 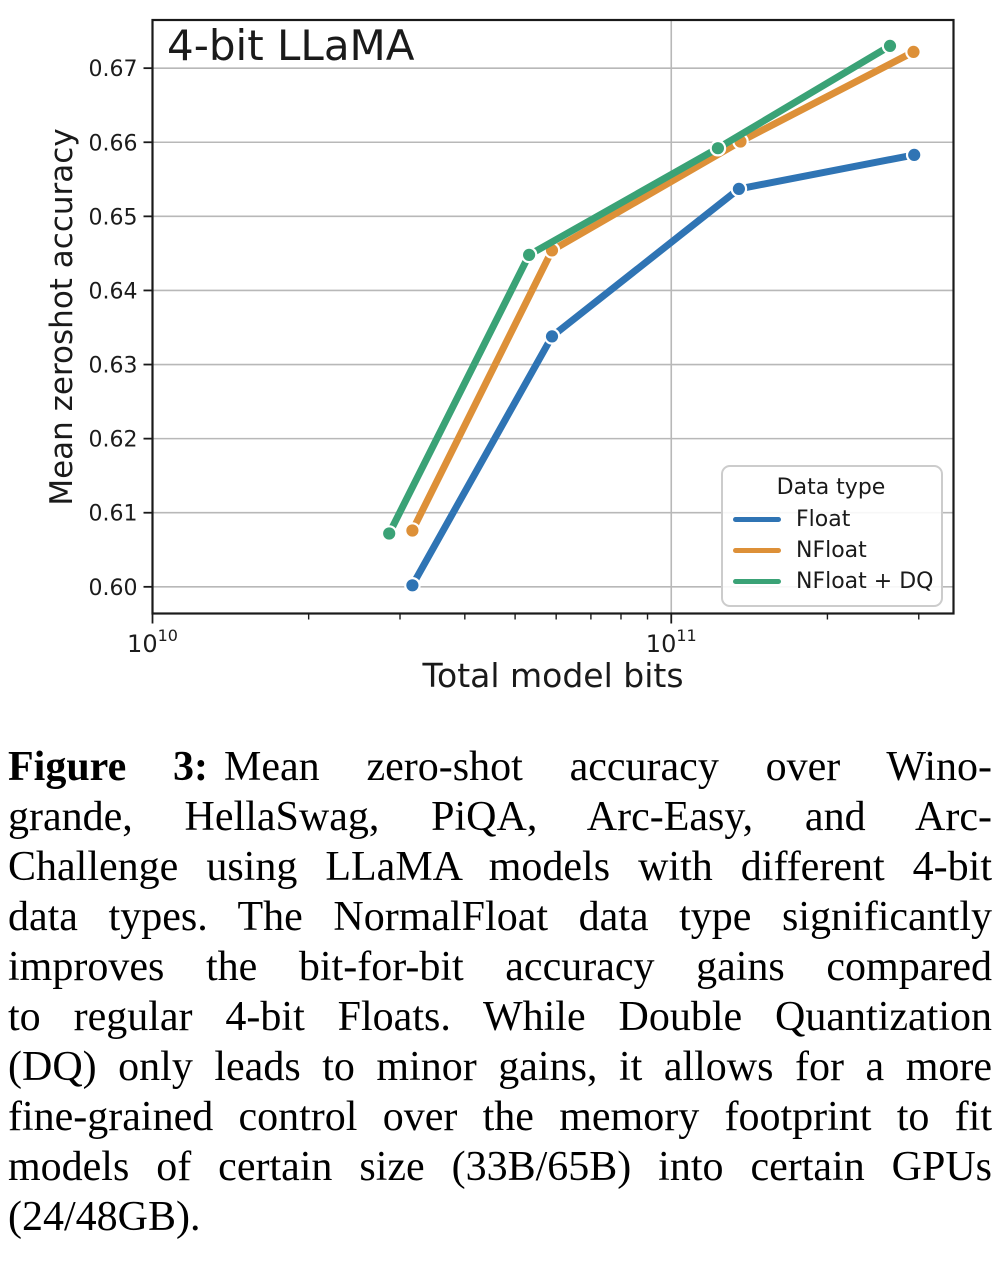 I want to click on legend-swatch-float, so click(x=757, y=519).